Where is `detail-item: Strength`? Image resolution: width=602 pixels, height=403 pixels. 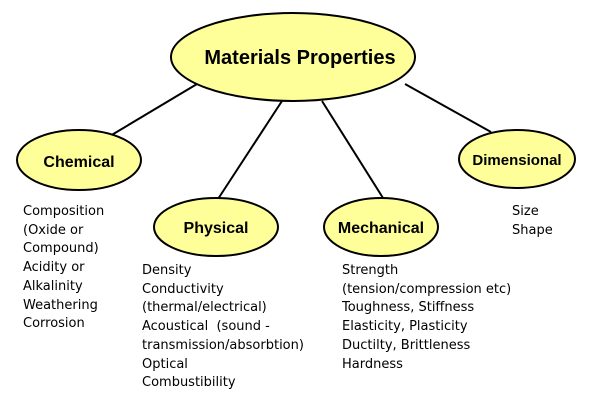
detail-item: Strength is located at coordinates (370, 270).